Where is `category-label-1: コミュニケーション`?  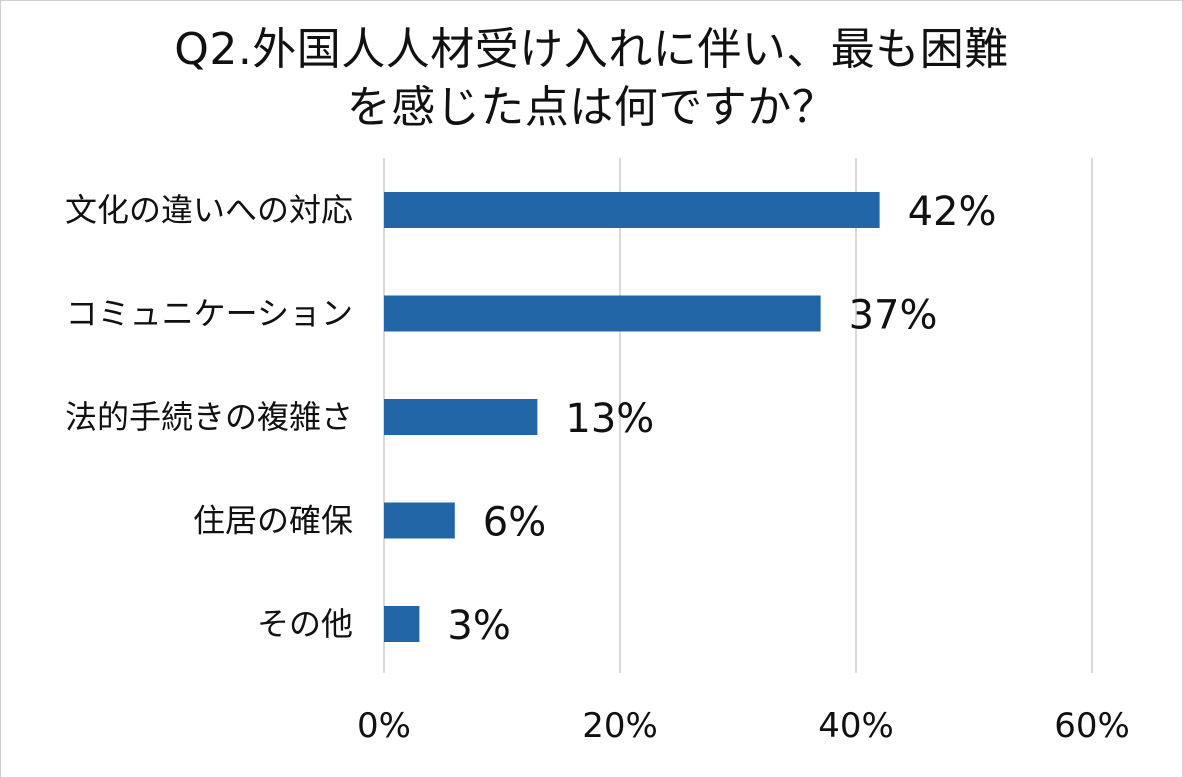
category-label-1: コミュニケーション is located at coordinates (209, 314).